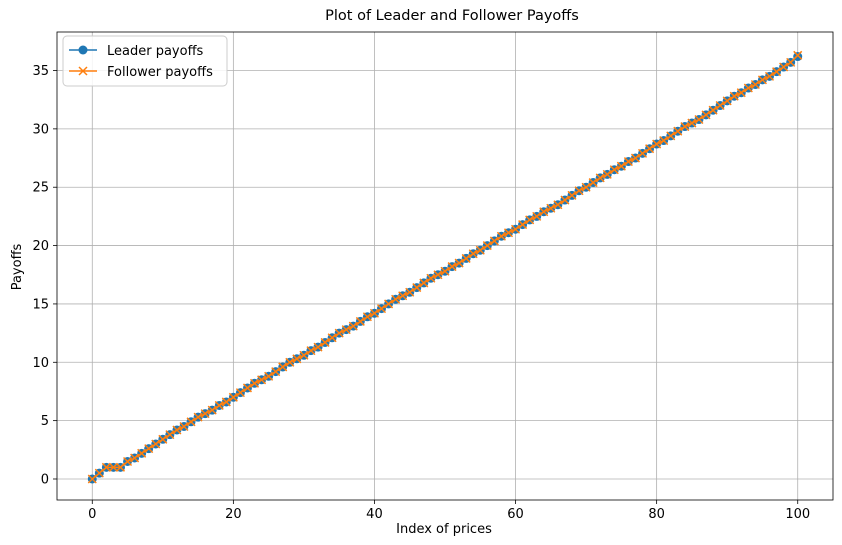  Describe the element at coordinates (45, 421) in the screenshot. I see `y-tick-label: 5` at that location.